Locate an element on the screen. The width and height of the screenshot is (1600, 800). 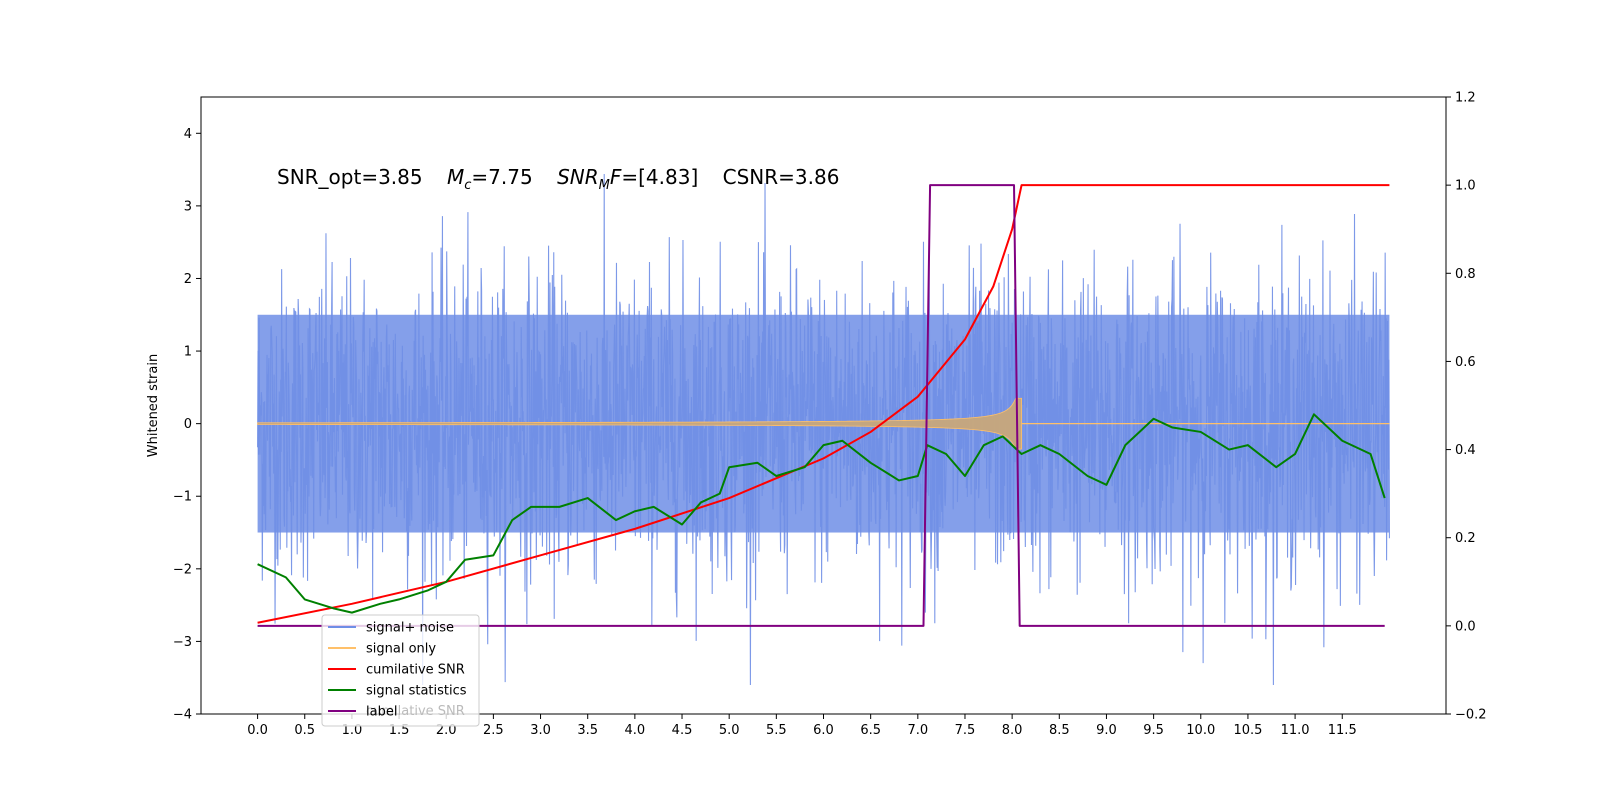
y2-tick-label: 0.6 is located at coordinates (1465, 362).